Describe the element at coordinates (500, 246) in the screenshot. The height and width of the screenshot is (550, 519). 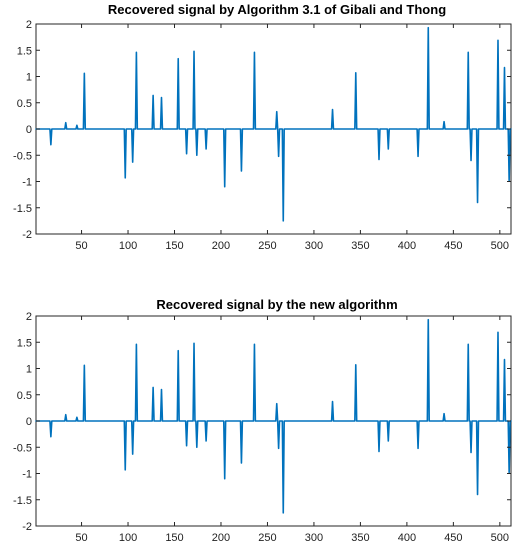
I see `top-x-tick-label: 500` at that location.